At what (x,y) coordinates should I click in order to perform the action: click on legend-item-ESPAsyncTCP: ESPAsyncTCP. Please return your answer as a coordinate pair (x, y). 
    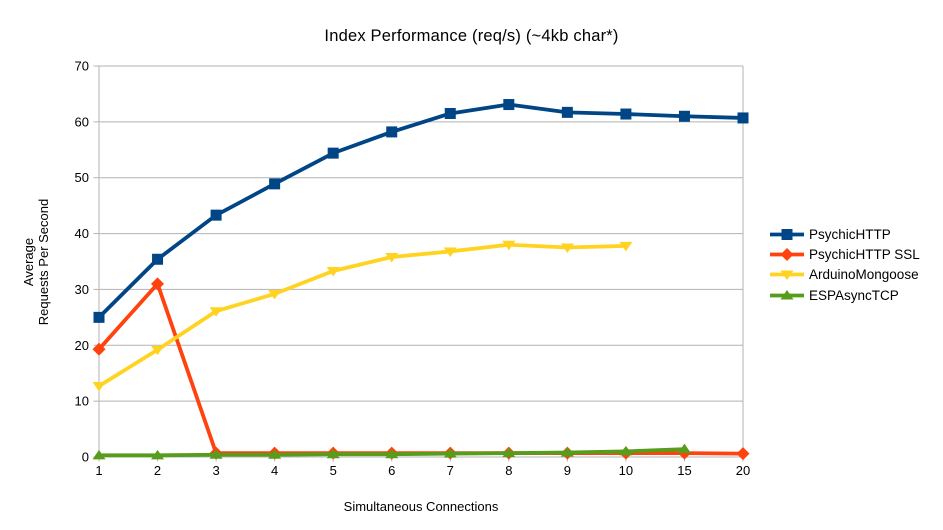
    Looking at the image, I should click on (845, 295).